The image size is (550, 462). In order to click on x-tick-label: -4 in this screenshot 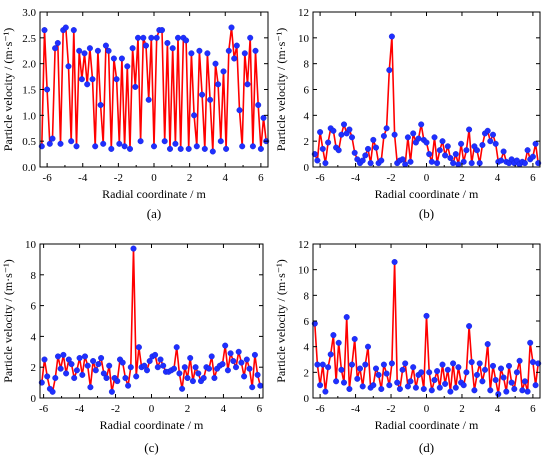, I will do `click(356, 178)`.